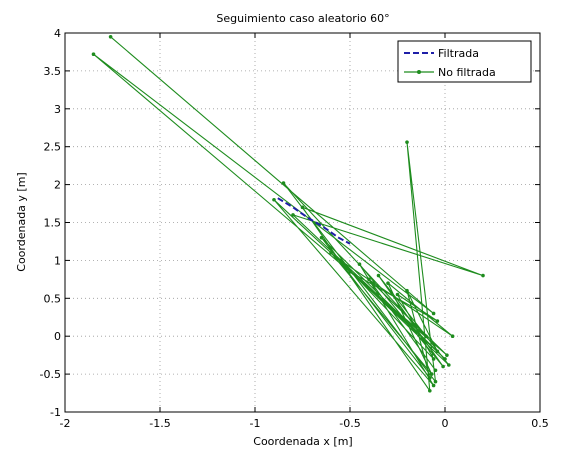 This screenshot has width=567, height=454. What do you see at coordinates (53, 223) in the screenshot?
I see `y-tick-label: 1.5` at bounding box center [53, 223].